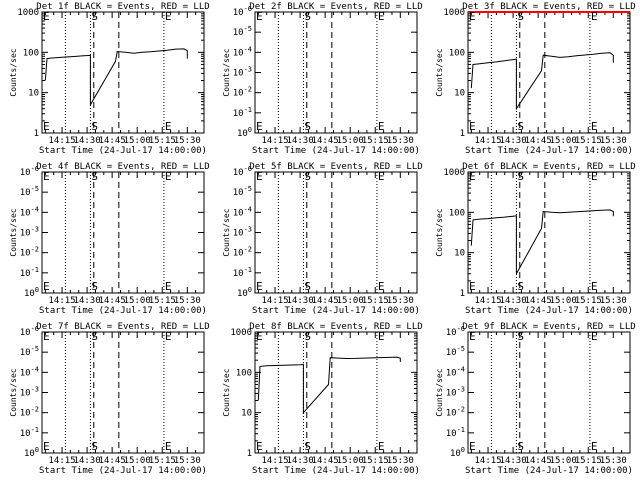 This screenshot has width=640, height=480. What do you see at coordinates (335, 167) in the screenshot?
I see `chart-title: Det 5f BLACK = Events, RED = LLD` at bounding box center [335, 167].